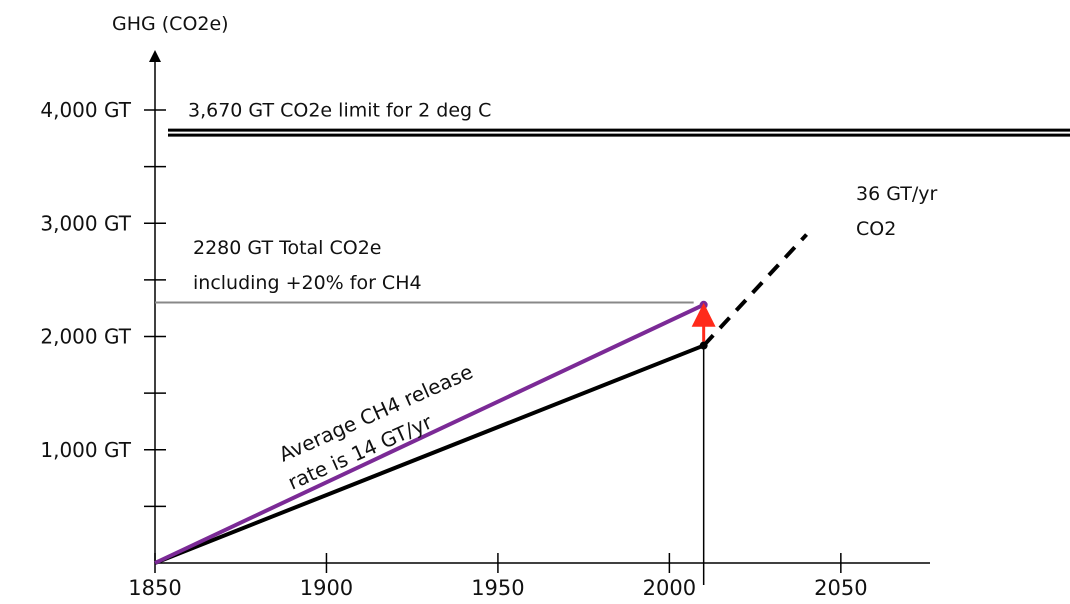  What do you see at coordinates (339, 111) in the screenshot?
I see `limit-label: 3,670 GT CO2e limit for 2 deg C` at bounding box center [339, 111].